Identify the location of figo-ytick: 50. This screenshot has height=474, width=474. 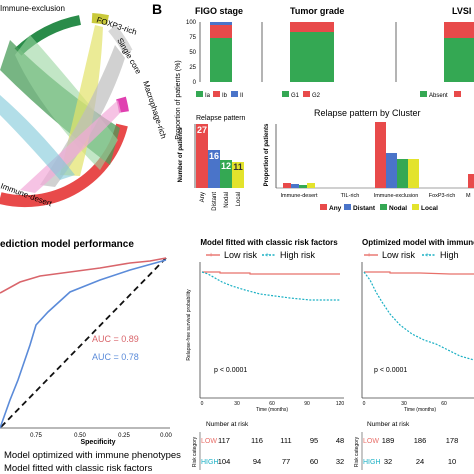
(192, 53).